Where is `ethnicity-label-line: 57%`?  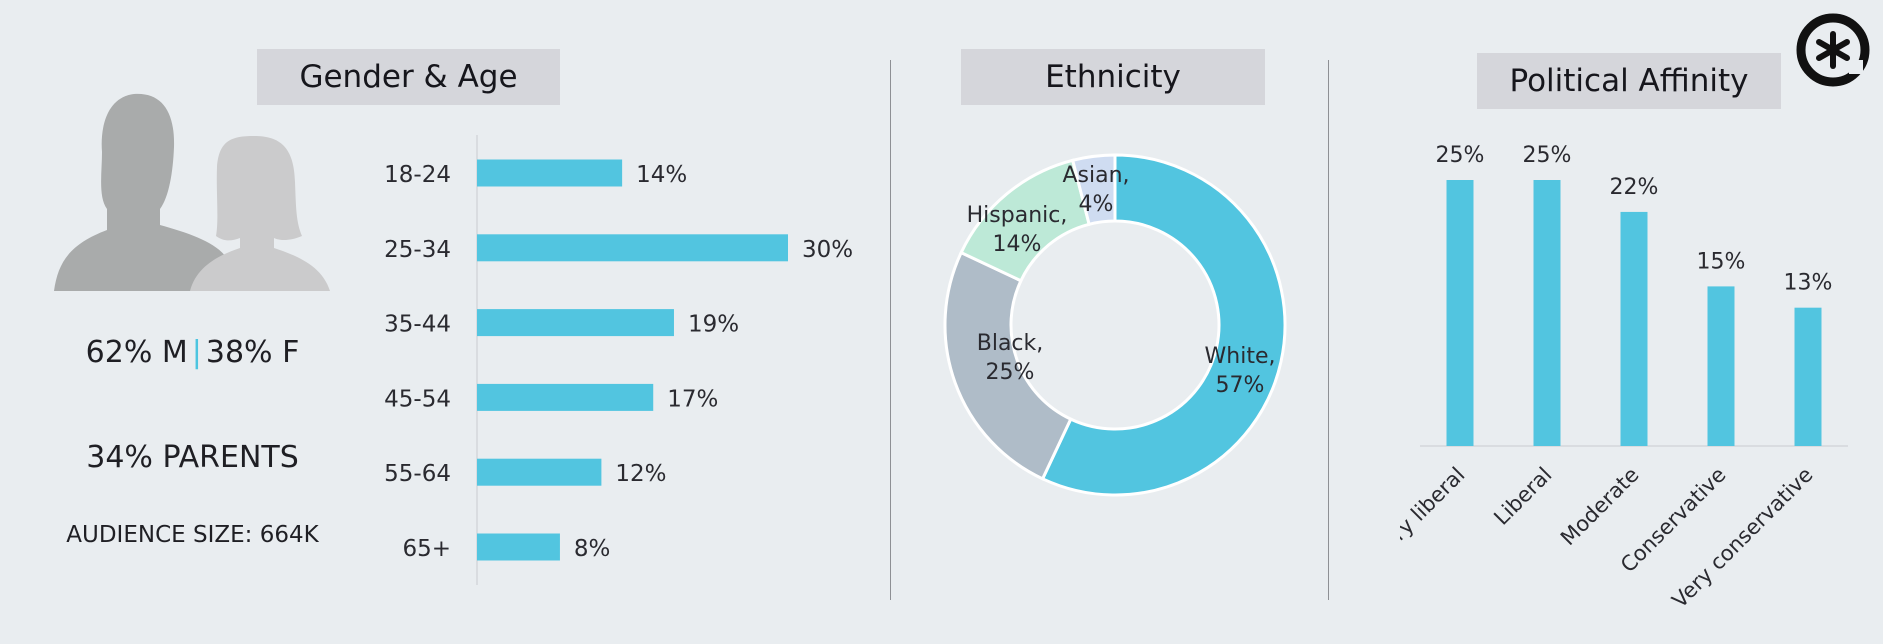
ethnicity-label-line: 57% is located at coordinates (1240, 385).